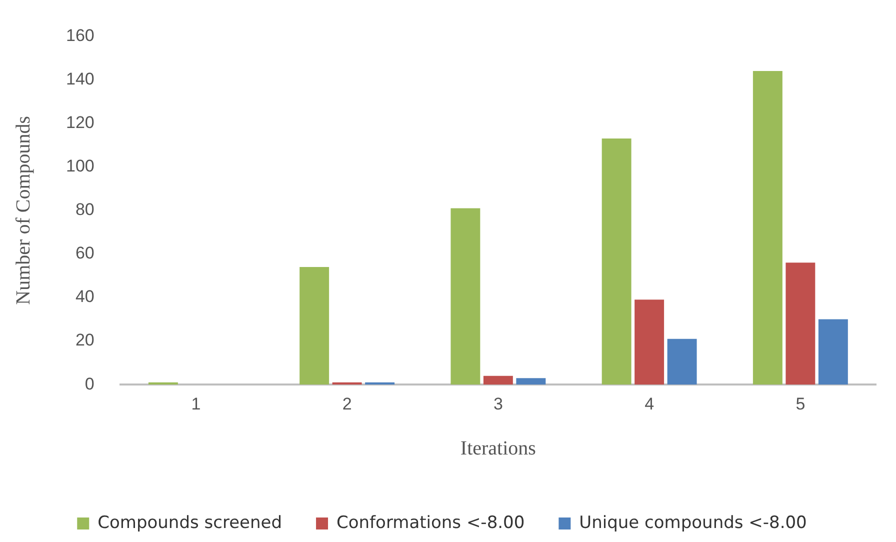 The width and height of the screenshot is (896, 542). Describe the element at coordinates (498, 448) in the screenshot. I see `x-axis-title: Iterations` at that location.